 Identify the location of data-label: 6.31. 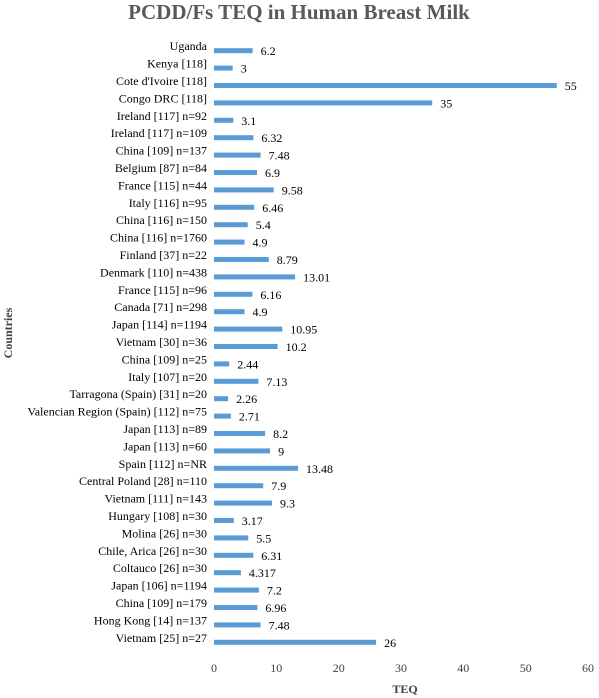
(271, 556).